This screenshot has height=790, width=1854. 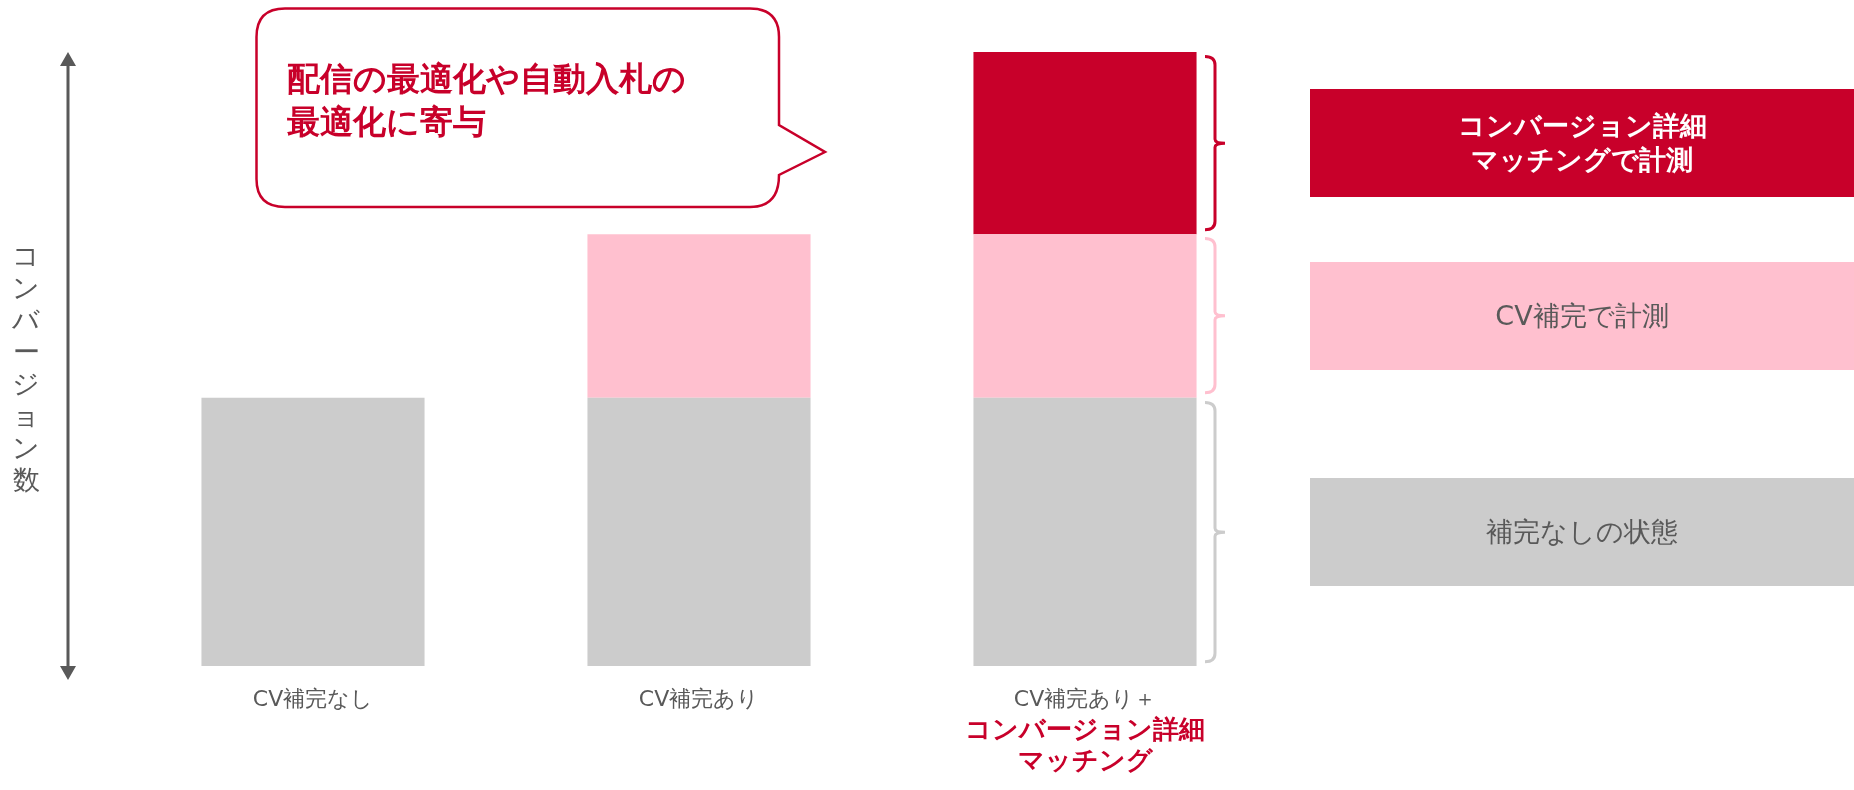 What do you see at coordinates (313, 698) in the screenshot?
I see `x-tick-label: CV補完なし` at bounding box center [313, 698].